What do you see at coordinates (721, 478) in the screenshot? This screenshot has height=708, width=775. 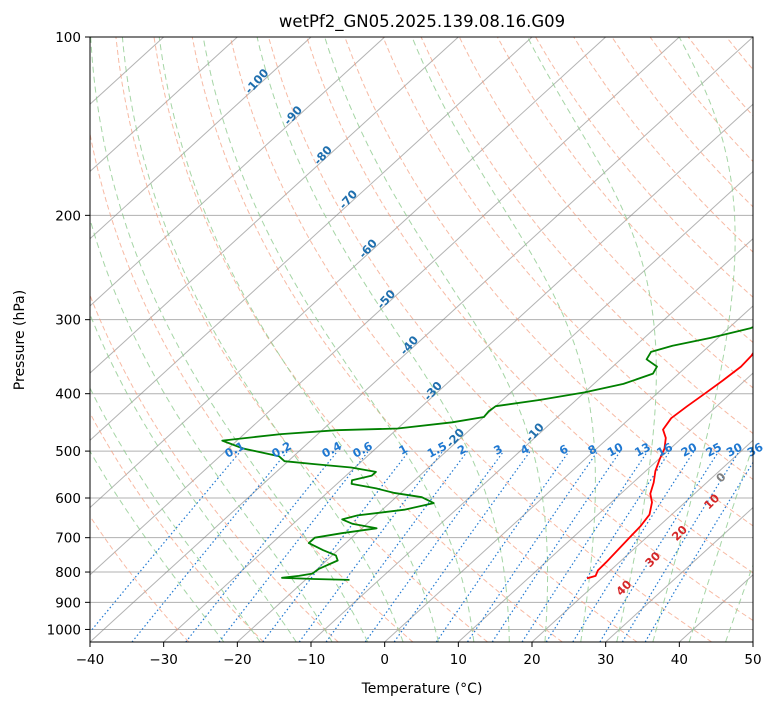 I see `moist-adiabat-label: 0` at bounding box center [721, 478].